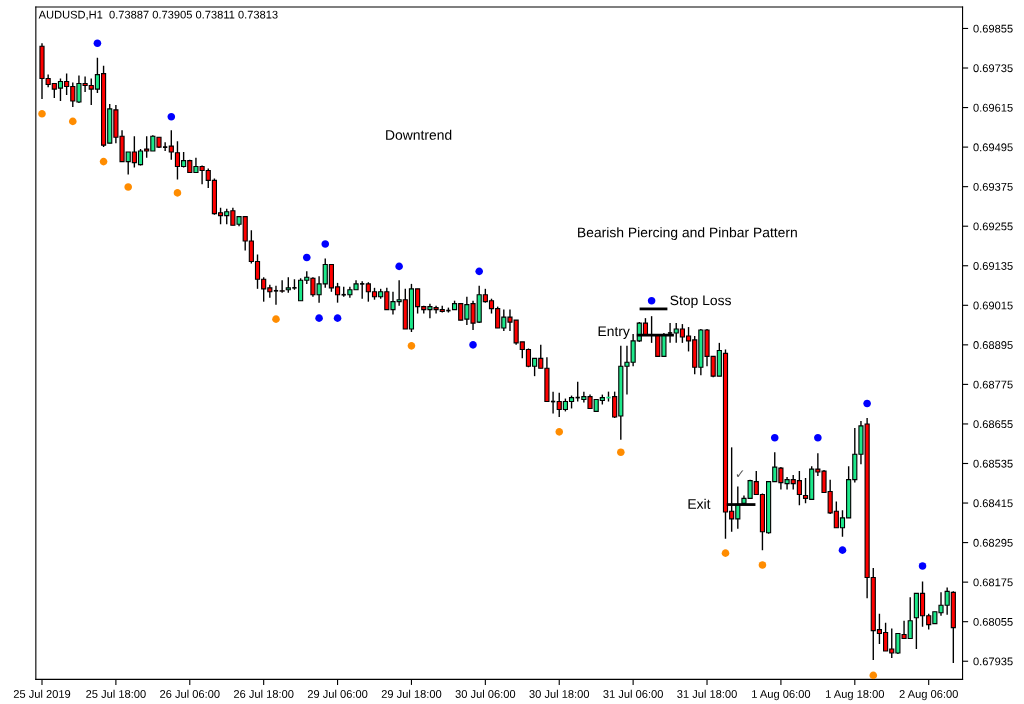 The image size is (1024, 704). What do you see at coordinates (158, 15) in the screenshot?
I see `annotation: AUDUSD,H1 0.73887 0.73905 0.73811 0.73813` at bounding box center [158, 15].